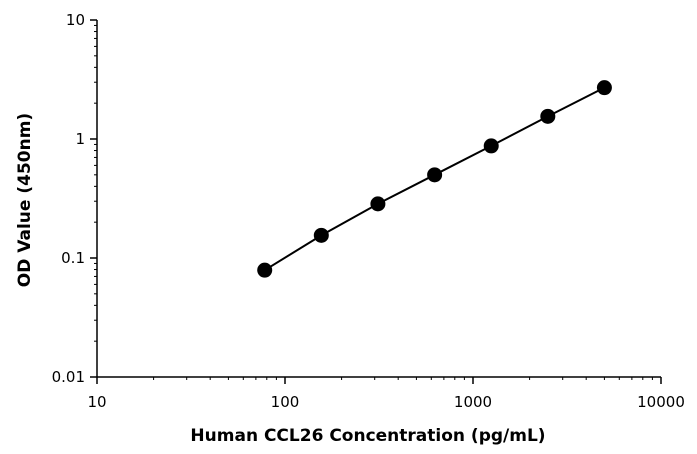  Describe the element at coordinates (367, 436) in the screenshot. I see `x-axis-label: Human CCL26 Concentration (pg/mL)` at that location.